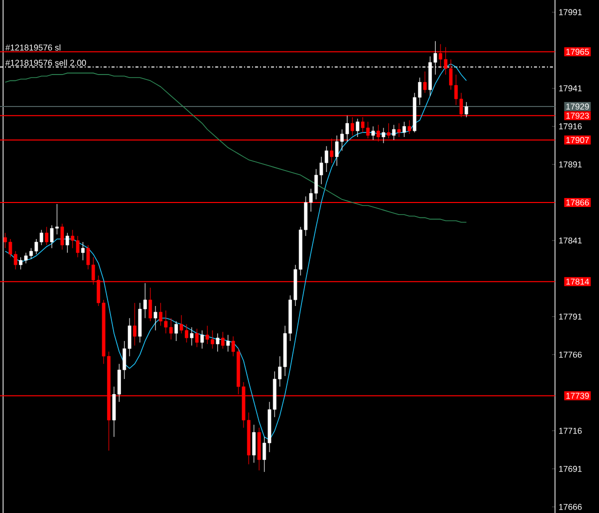 This screenshot has width=599, height=513. Describe the element at coordinates (570, 12) in the screenshot. I see `y-tick-label: 17991` at that location.